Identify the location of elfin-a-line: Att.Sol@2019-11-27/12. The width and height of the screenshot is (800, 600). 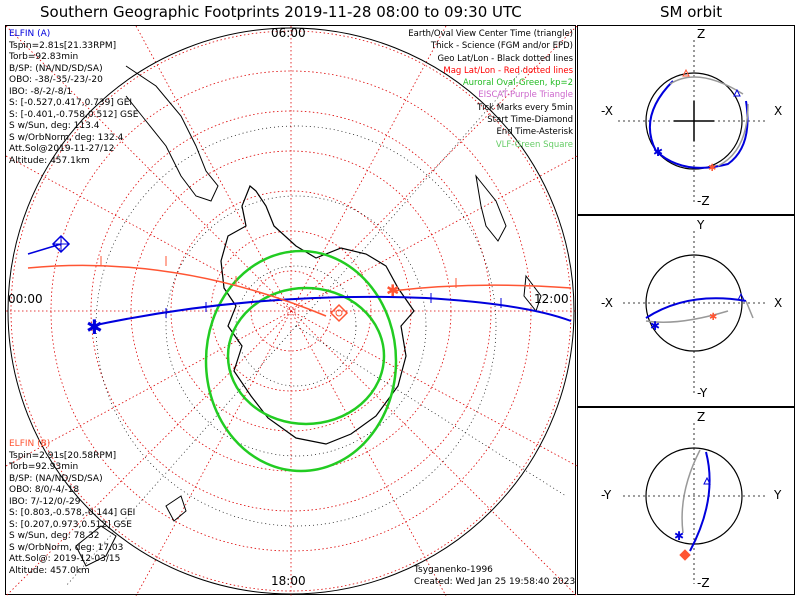
(62, 149).